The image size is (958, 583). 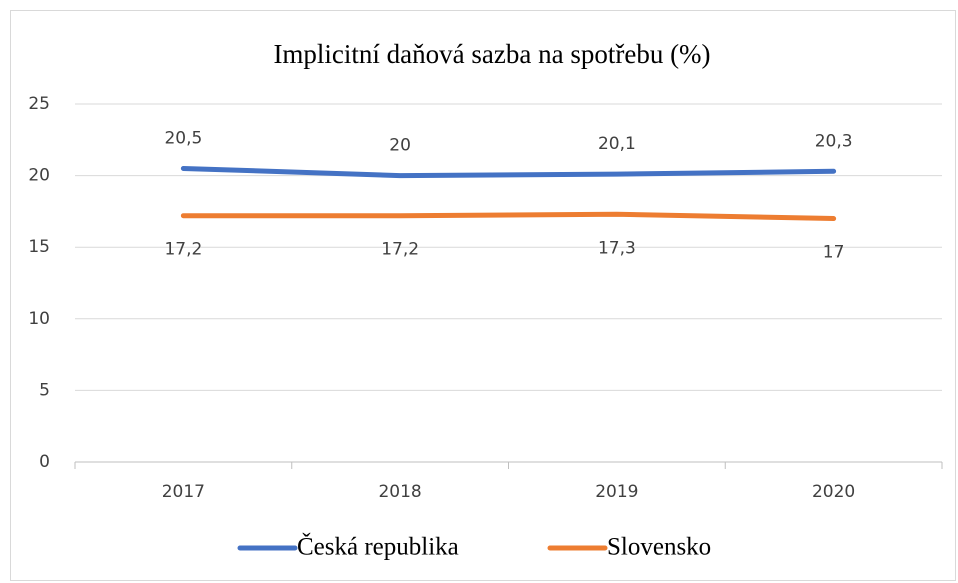 I want to click on chart-title: Implicitní daňová sazba na spotřebu (%), so click(x=491, y=54).